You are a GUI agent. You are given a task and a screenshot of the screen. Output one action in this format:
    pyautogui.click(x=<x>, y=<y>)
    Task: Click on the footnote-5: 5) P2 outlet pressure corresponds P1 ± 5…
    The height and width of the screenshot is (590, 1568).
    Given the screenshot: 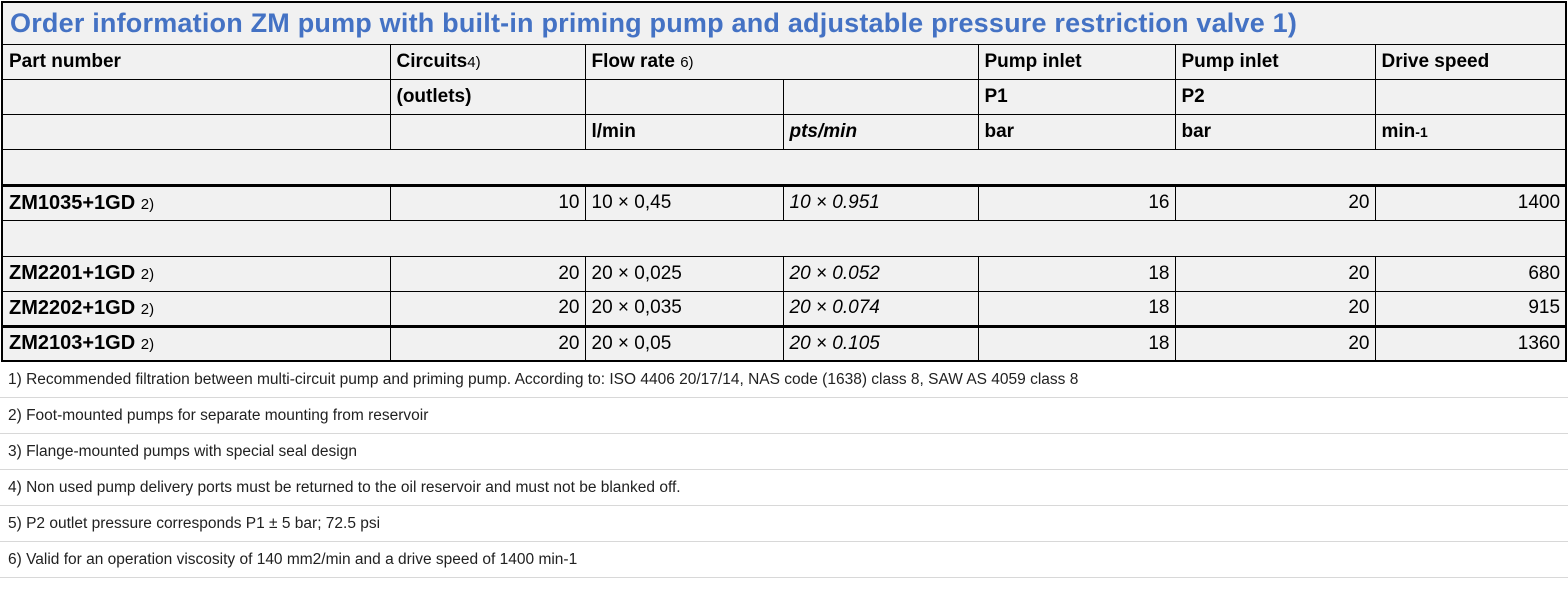 What is the action you would take?
    pyautogui.click(x=784, y=524)
    